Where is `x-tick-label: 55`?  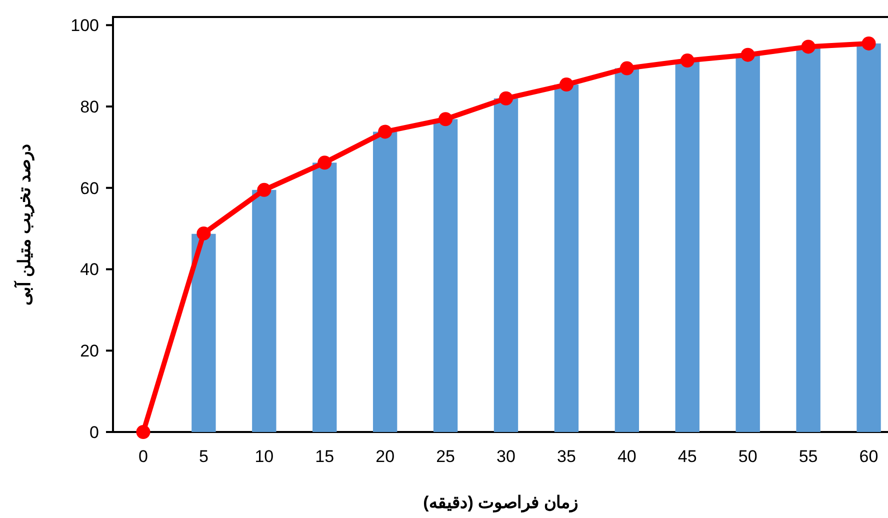
x-tick-label: 55 is located at coordinates (808, 456).